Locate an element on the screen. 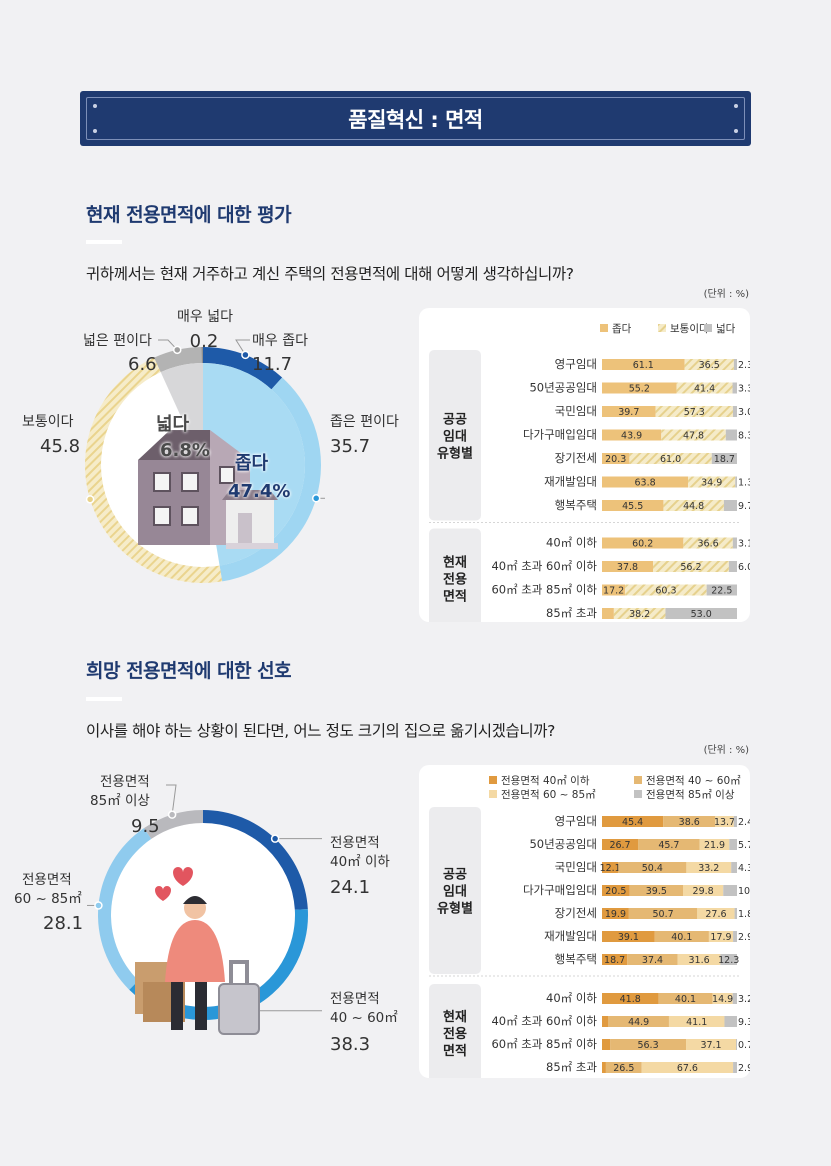 This screenshot has height=1166, width=831. bar-row-label: 40㎡ 초과 60㎡ 이하 is located at coordinates (544, 566).